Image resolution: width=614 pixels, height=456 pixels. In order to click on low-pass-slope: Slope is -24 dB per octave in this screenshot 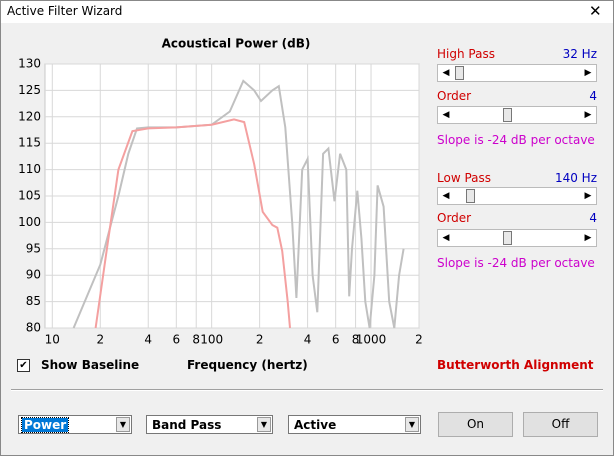, I will do `click(516, 263)`.